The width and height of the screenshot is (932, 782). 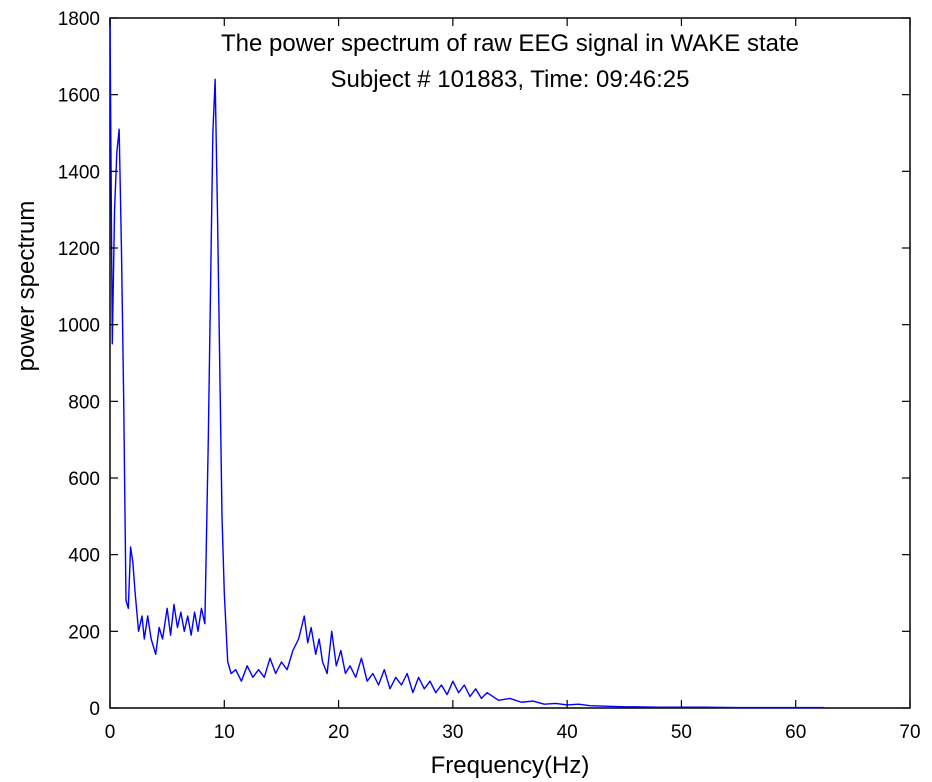 I want to click on y-tick-label: 1800, so click(x=79, y=19).